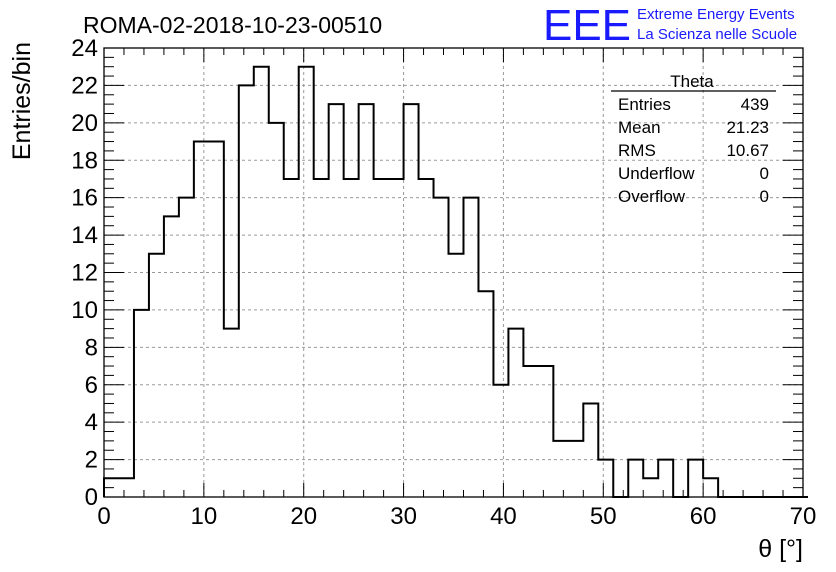 The image size is (836, 572). I want to click on stats-value-entries: 439, so click(755, 104).